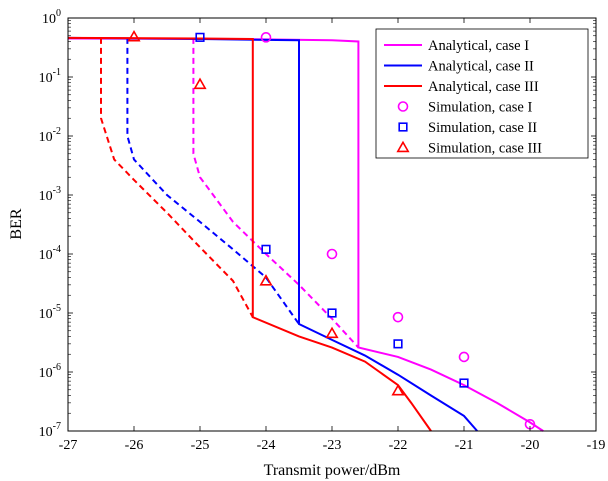 The height and width of the screenshot is (481, 608). Describe the element at coordinates (483, 87) in the screenshot. I see `legend-entry-label: Analytical, case III` at that location.